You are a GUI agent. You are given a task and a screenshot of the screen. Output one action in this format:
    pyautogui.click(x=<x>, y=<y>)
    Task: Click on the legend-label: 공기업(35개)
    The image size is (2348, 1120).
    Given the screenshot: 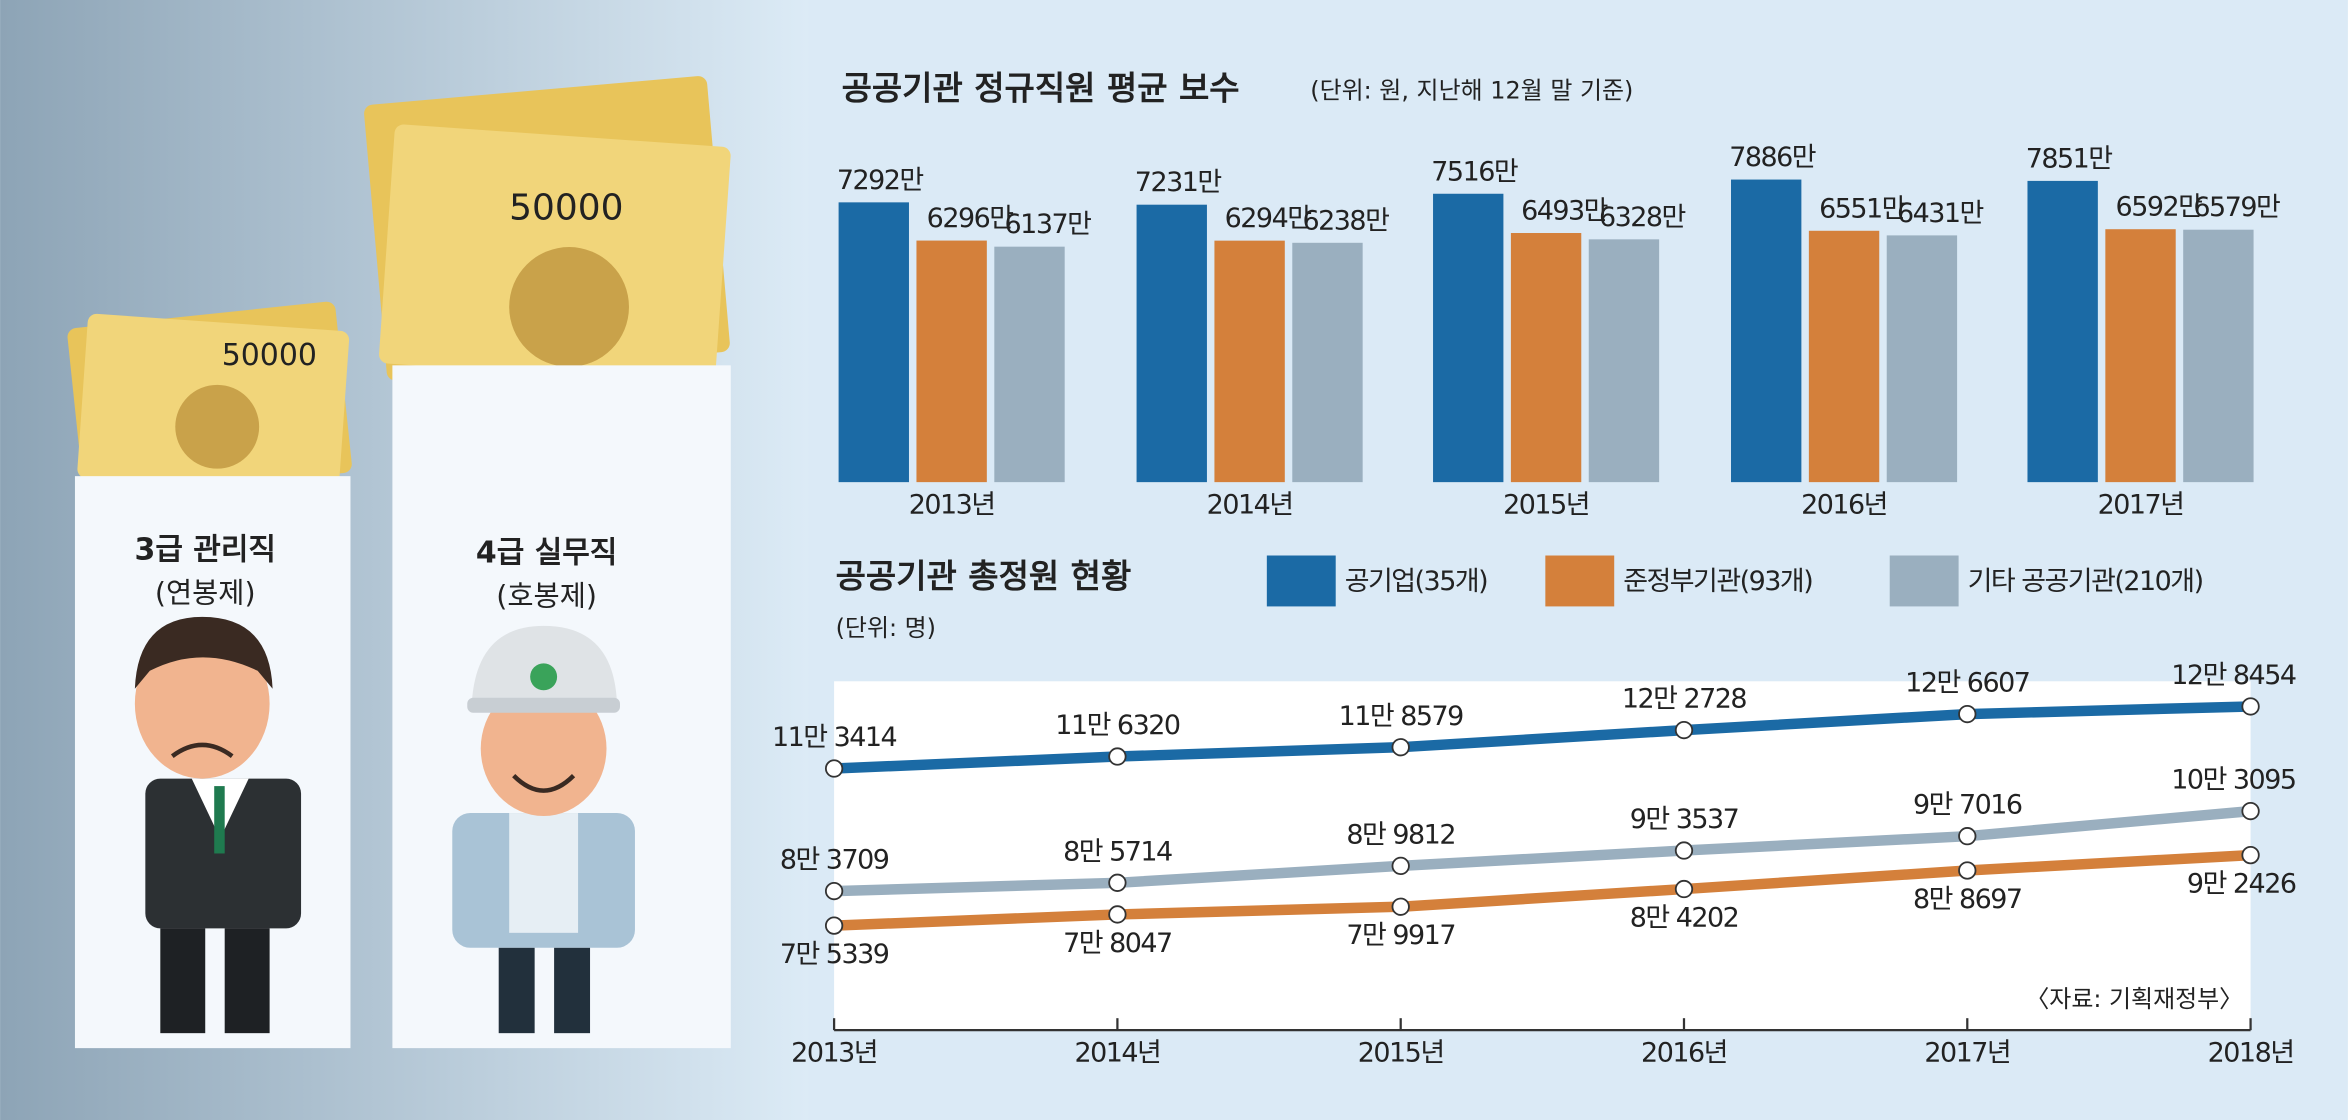 What is the action you would take?
    pyautogui.click(x=1416, y=581)
    